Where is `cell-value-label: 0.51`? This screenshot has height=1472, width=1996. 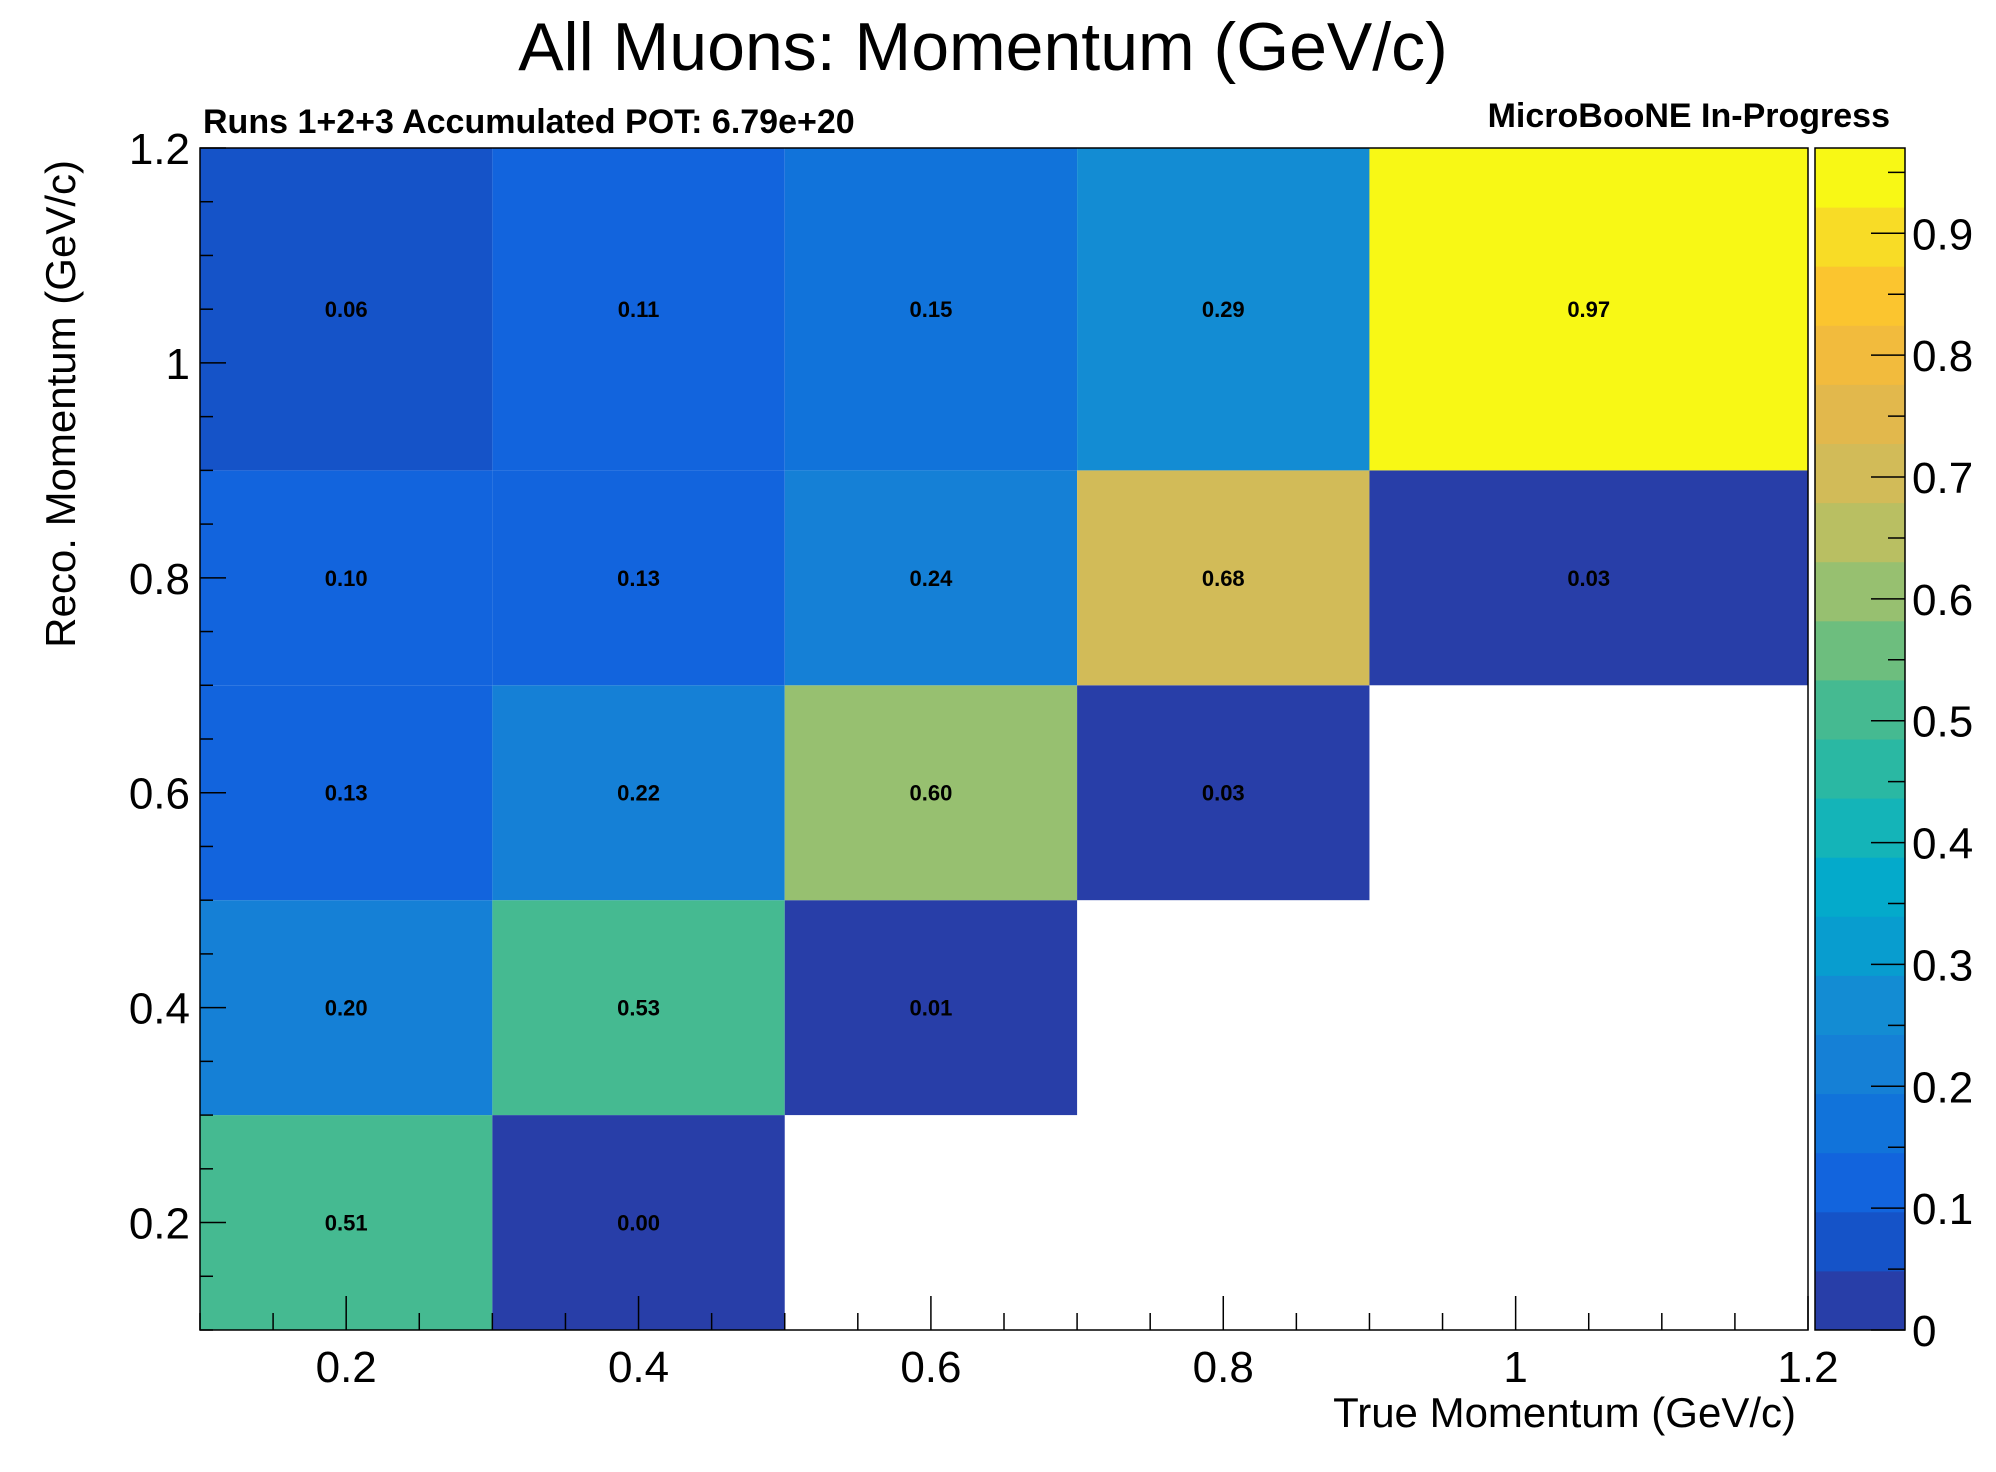
cell-value-label: 0.51 is located at coordinates (346, 1223).